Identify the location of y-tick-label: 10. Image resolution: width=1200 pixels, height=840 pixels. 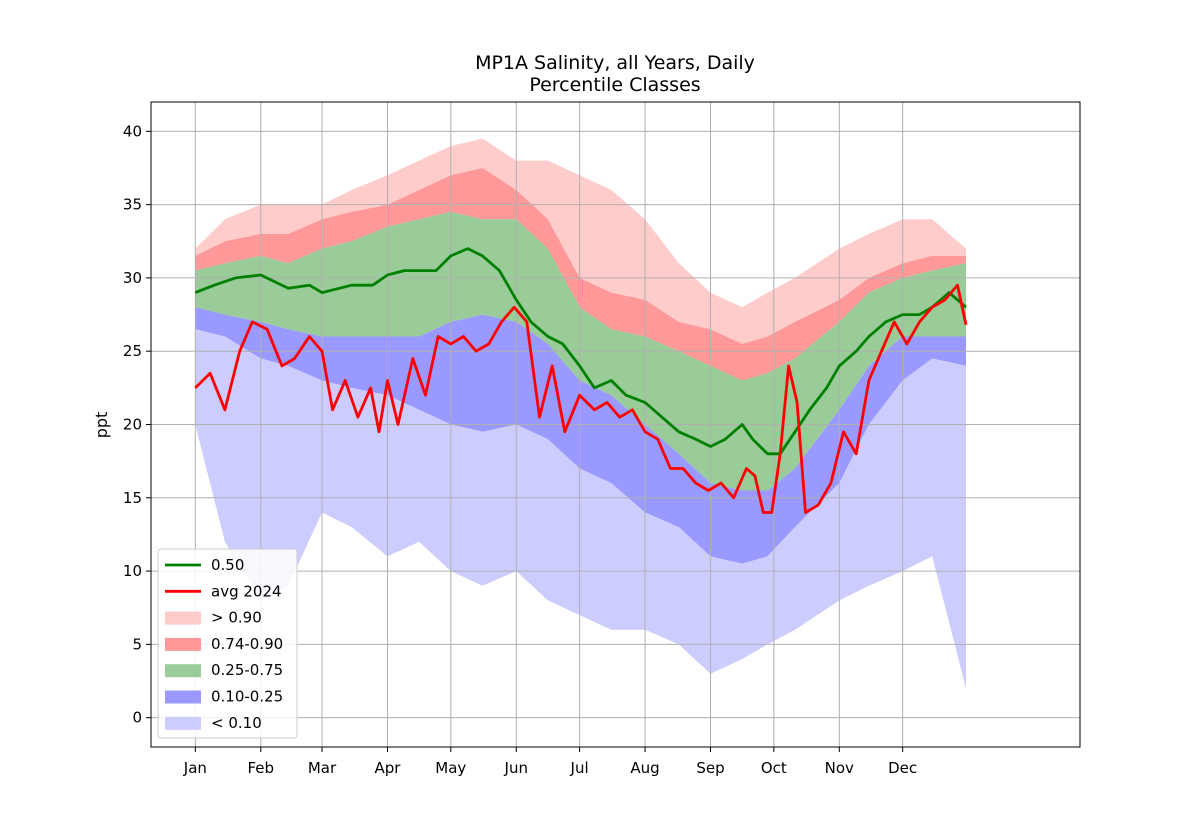
(132, 571).